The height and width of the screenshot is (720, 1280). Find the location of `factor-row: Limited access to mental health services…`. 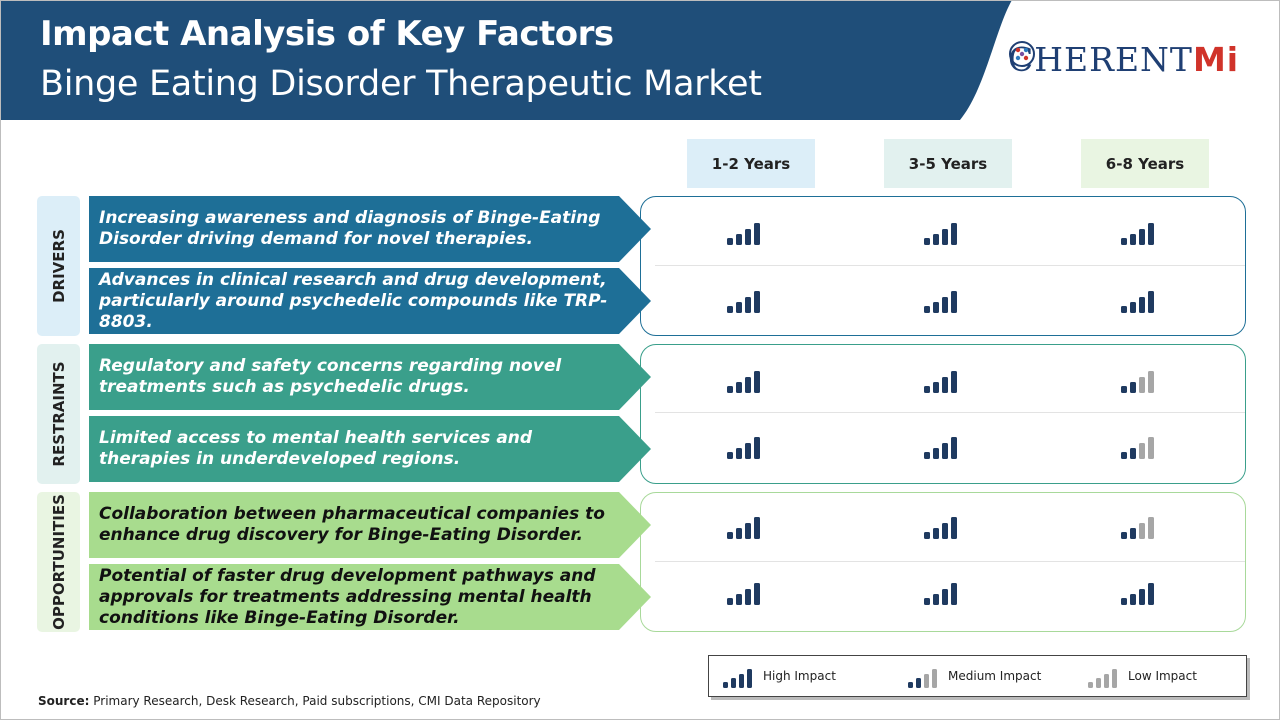

factor-row: Limited access to mental health services… is located at coordinates (370, 449).